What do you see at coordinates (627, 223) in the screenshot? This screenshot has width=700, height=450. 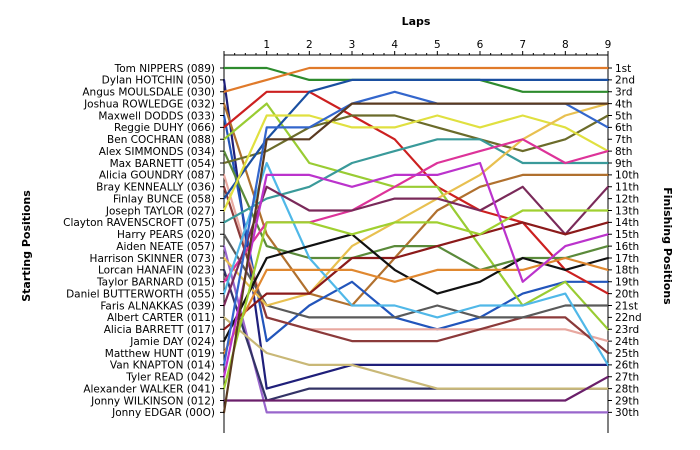 I see `finishing-position-label: 14th` at bounding box center [627, 223].